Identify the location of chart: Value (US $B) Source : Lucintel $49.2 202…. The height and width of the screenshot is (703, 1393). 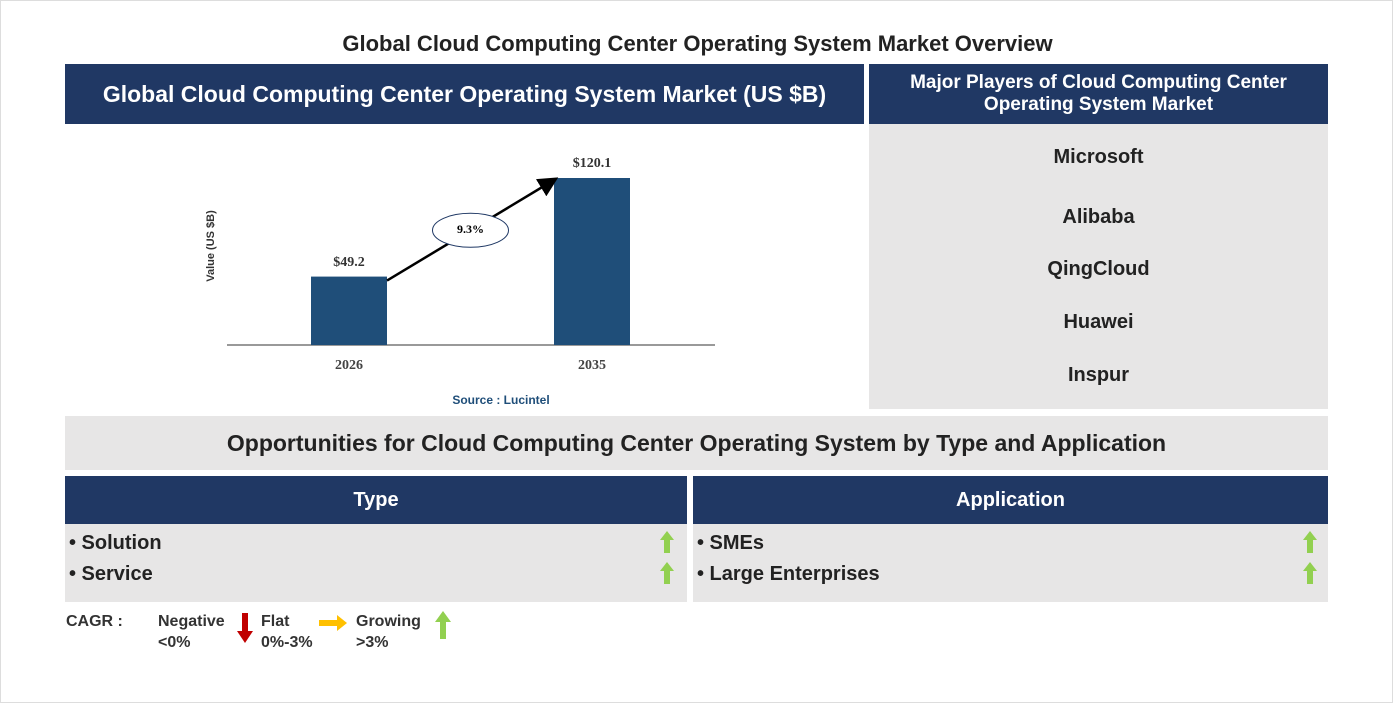
(460, 281).